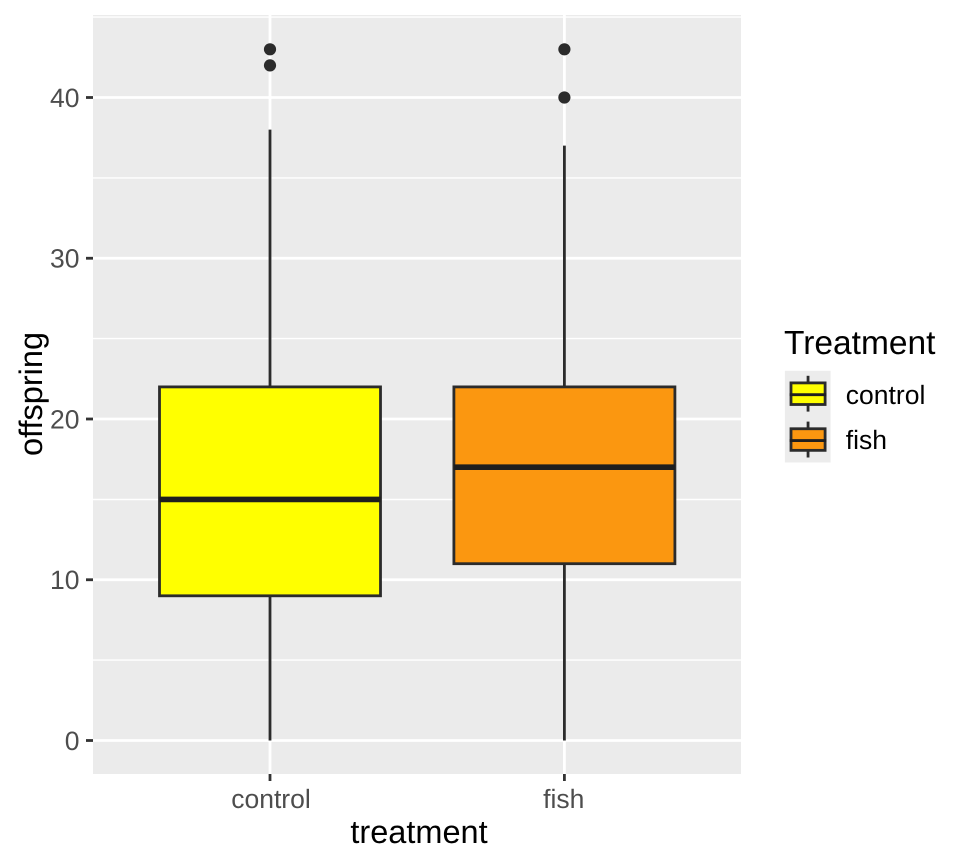 Image resolution: width=960 pixels, height=864 pixels. What do you see at coordinates (72, 741) in the screenshot?
I see `svg-text: 0` at bounding box center [72, 741].